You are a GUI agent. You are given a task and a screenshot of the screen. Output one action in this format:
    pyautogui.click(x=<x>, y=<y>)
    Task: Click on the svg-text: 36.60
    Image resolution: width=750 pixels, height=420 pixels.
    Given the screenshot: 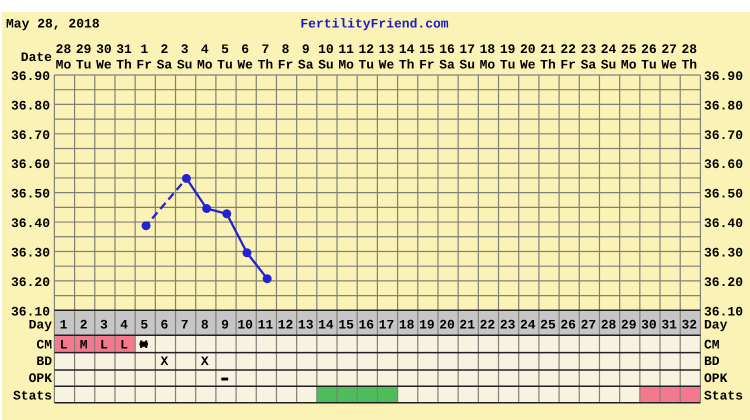 What is the action you would take?
    pyautogui.click(x=30, y=164)
    